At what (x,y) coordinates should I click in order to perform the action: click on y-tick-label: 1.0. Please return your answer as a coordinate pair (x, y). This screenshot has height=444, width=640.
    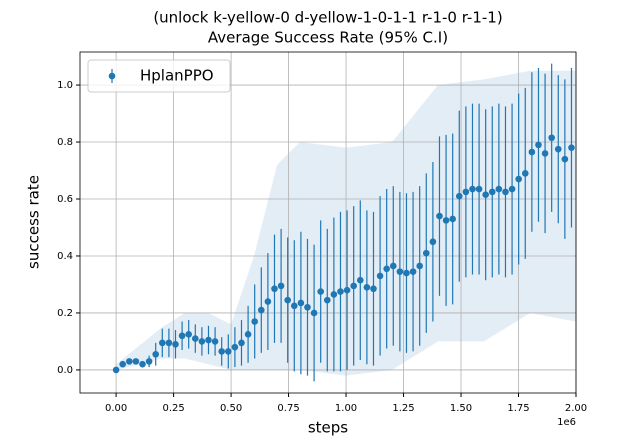
    Looking at the image, I should click on (65, 85).